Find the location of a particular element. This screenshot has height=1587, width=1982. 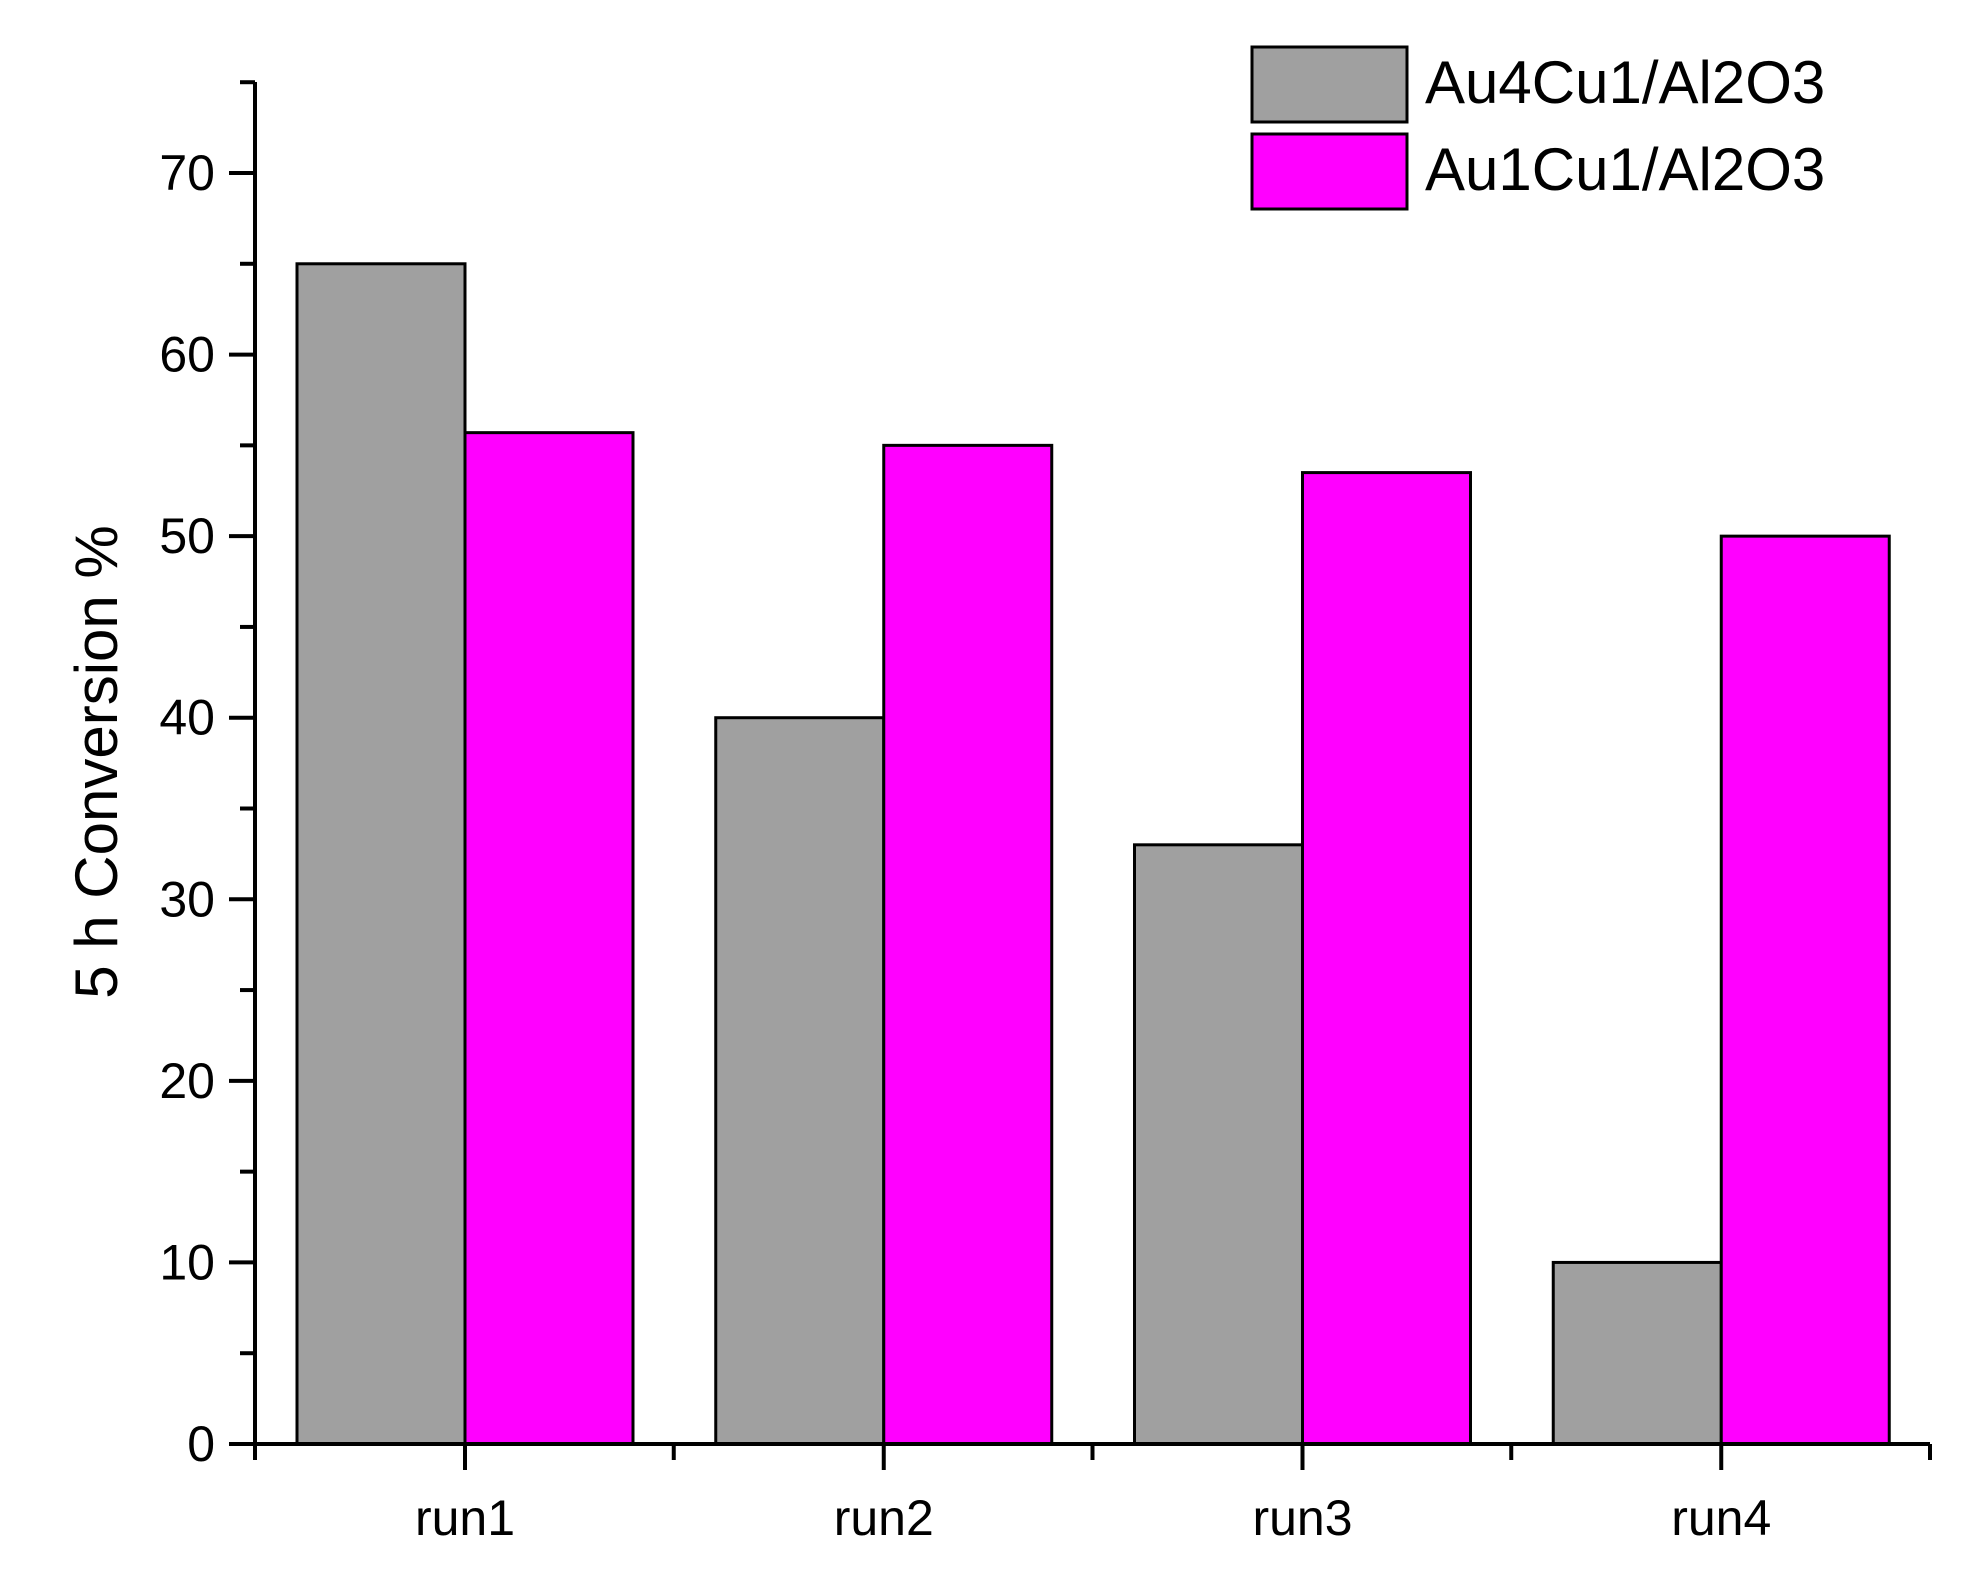

y-tick-label: 20 is located at coordinates (187, 1081).